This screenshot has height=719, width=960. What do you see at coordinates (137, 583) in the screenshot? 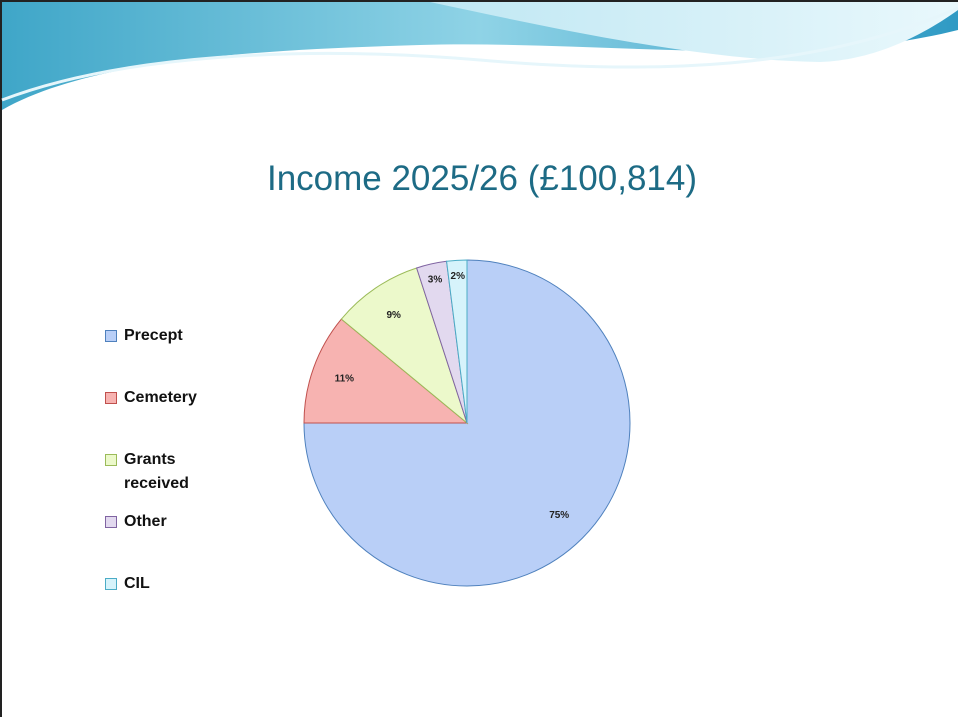
I see `legend-label: CIL` at bounding box center [137, 583].